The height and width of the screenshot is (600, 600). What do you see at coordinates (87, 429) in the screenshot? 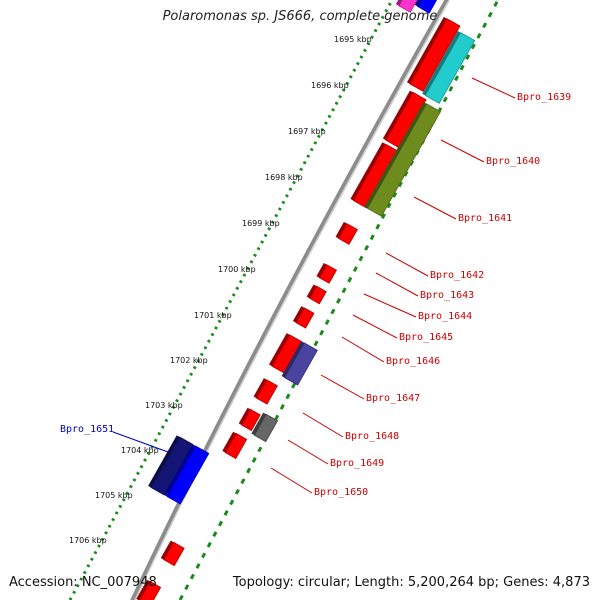
I see `gene-label: Bpro_1651` at bounding box center [87, 429].